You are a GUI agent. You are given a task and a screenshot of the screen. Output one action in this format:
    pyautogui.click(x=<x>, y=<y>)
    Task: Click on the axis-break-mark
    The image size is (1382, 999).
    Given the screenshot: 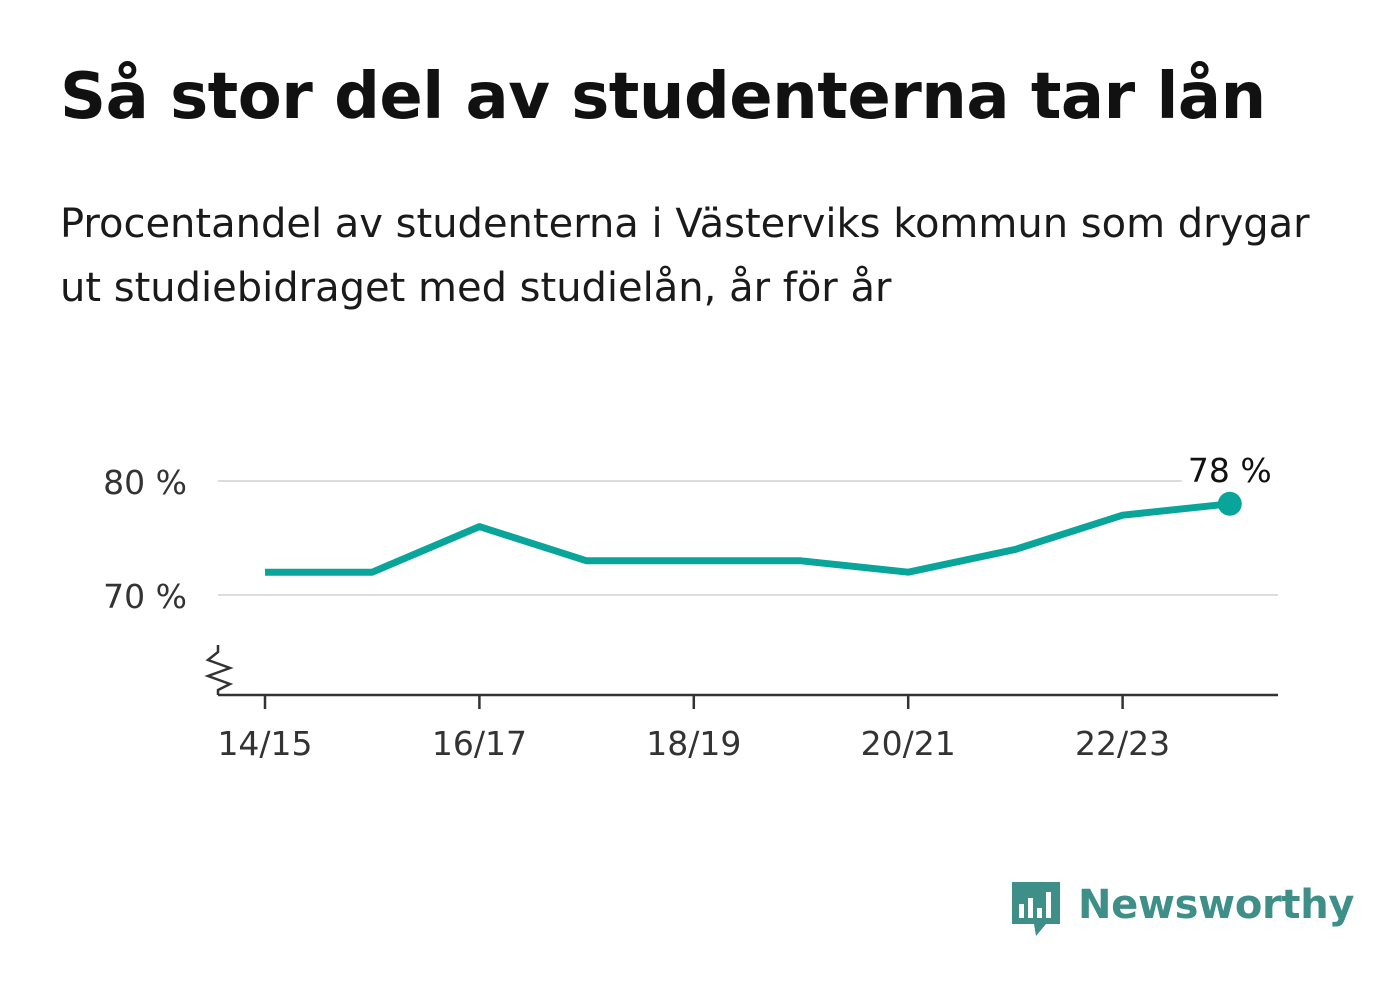 What is the action you would take?
    pyautogui.click(x=219, y=670)
    